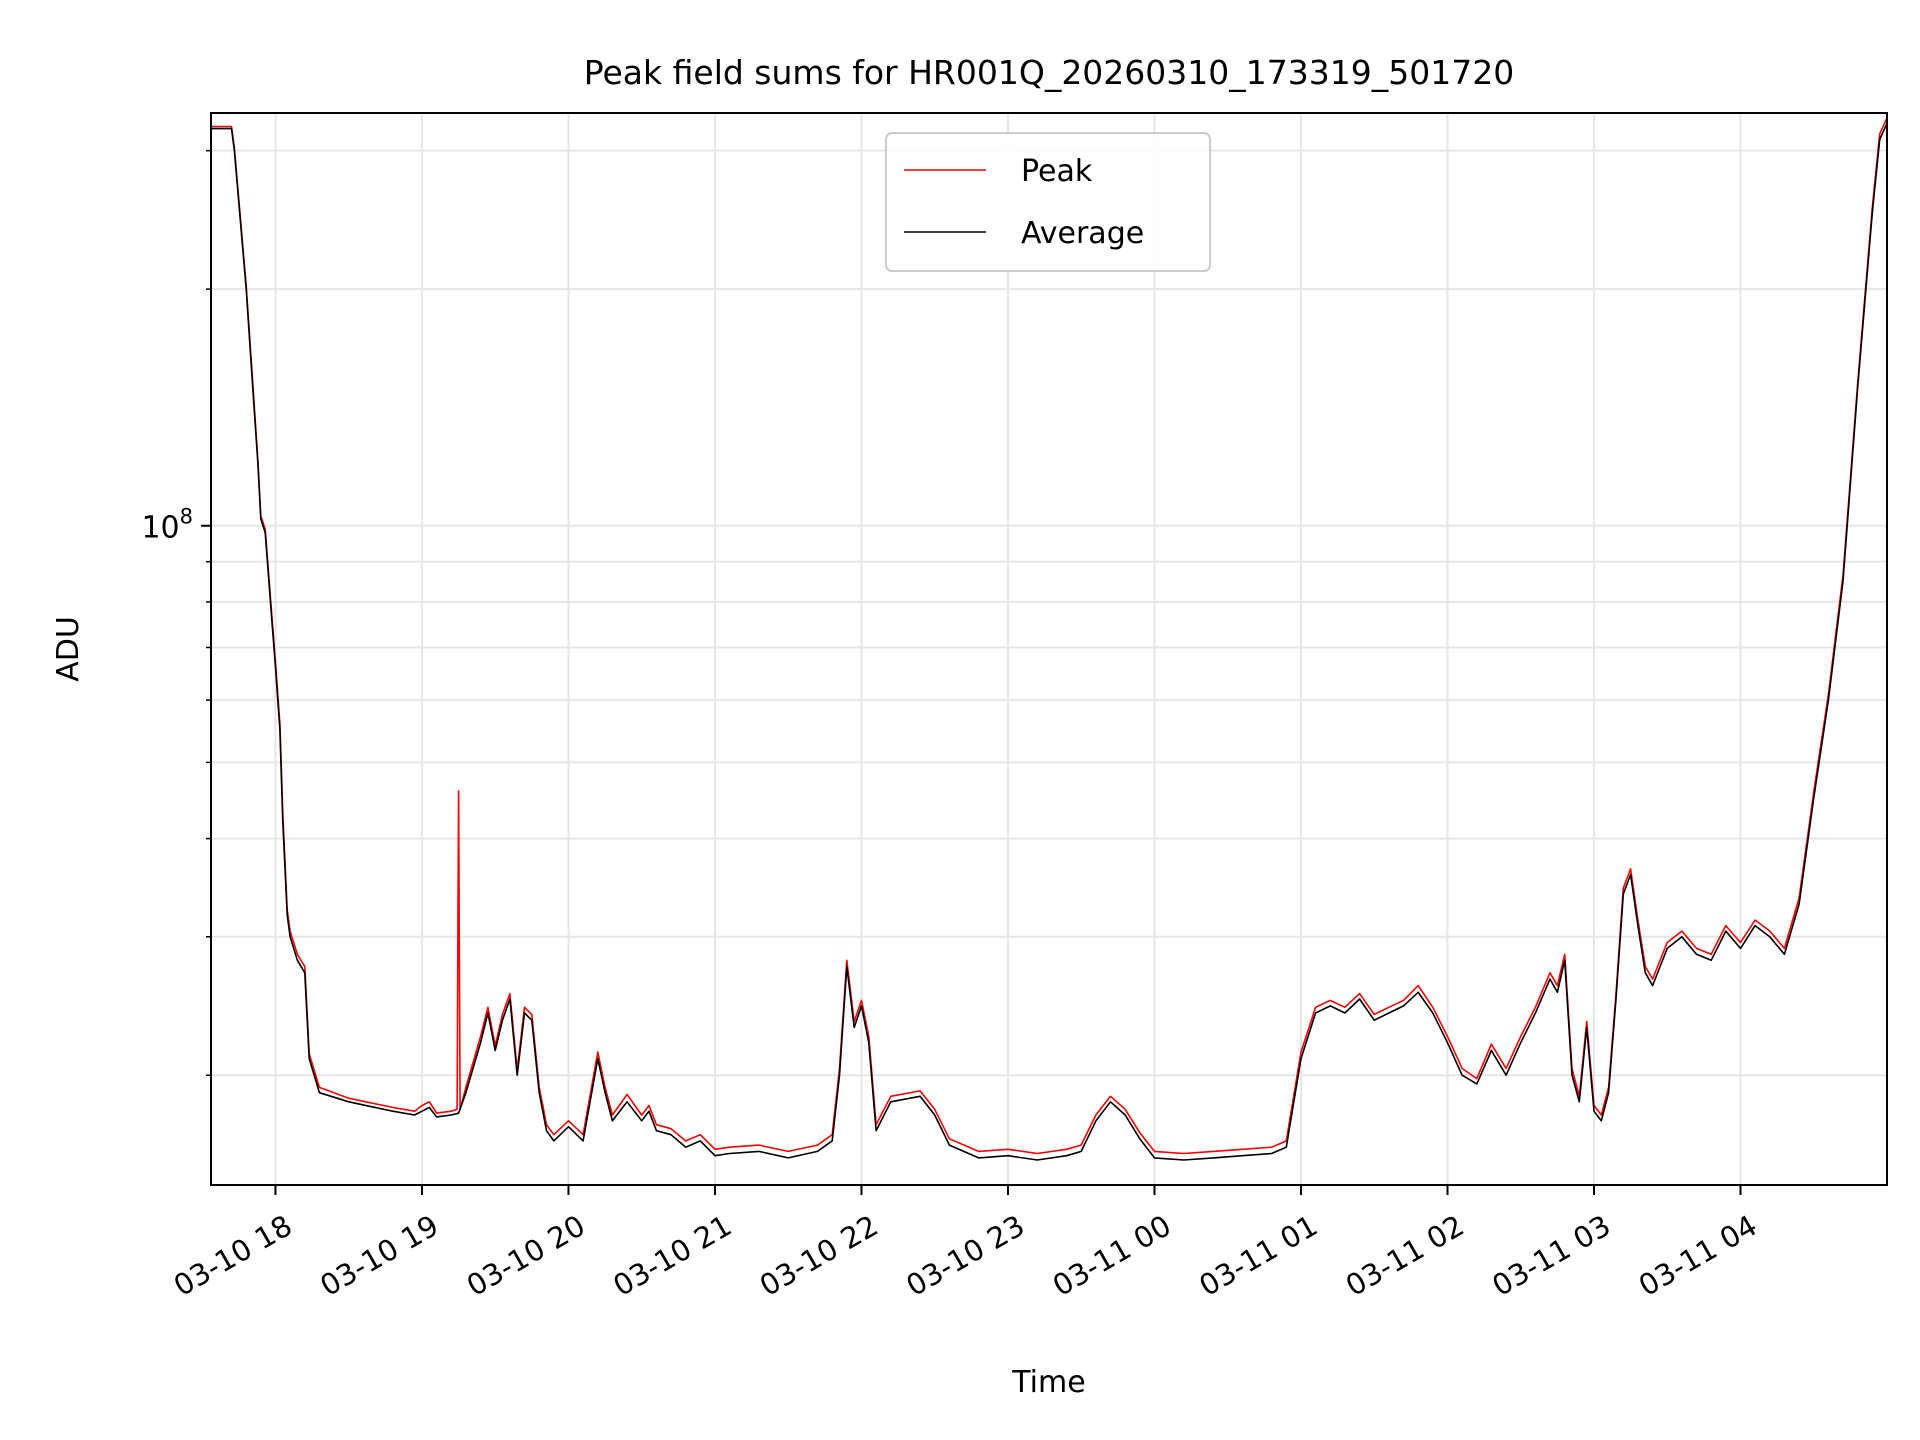 This screenshot has width=1920, height=1440. Describe the element at coordinates (1048, 1382) in the screenshot. I see `x-axis-label: Time` at that location.